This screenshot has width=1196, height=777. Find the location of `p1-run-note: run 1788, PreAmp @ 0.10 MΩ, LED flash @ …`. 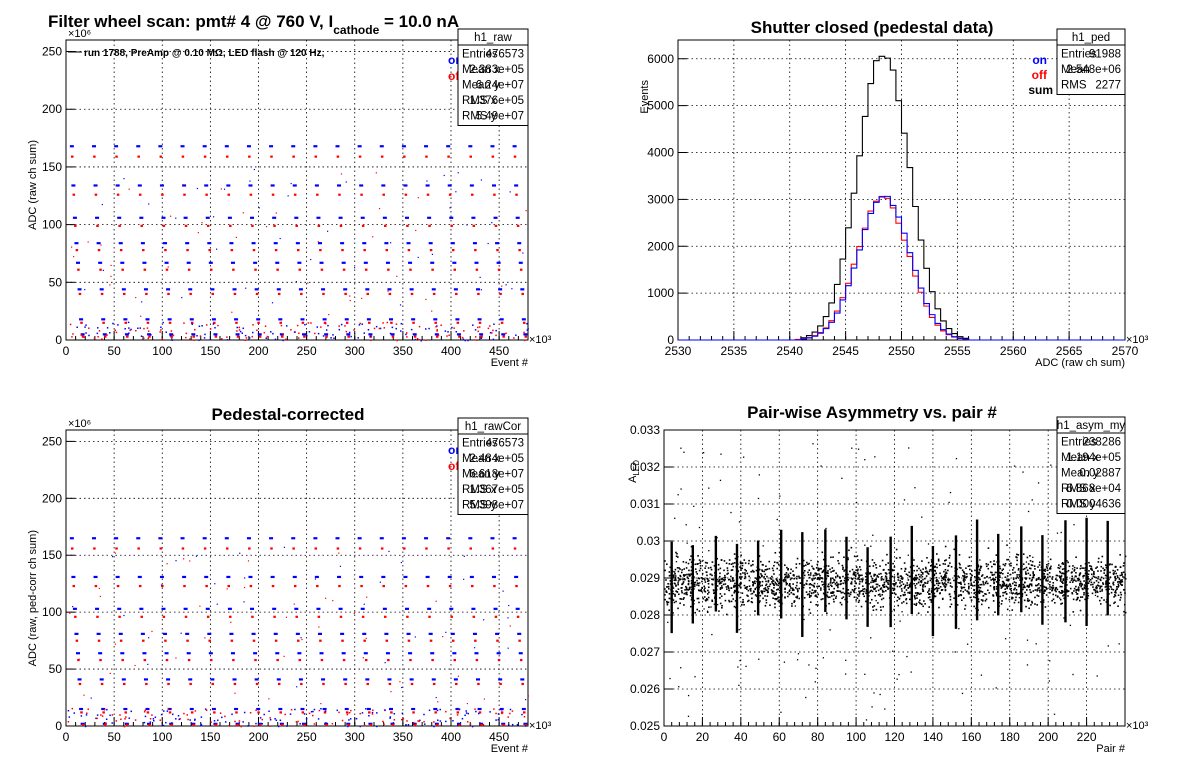

p1-run-note: run 1788, PreAmp @ 0.10 MΩ, LED flash @ … is located at coordinates (204, 53).